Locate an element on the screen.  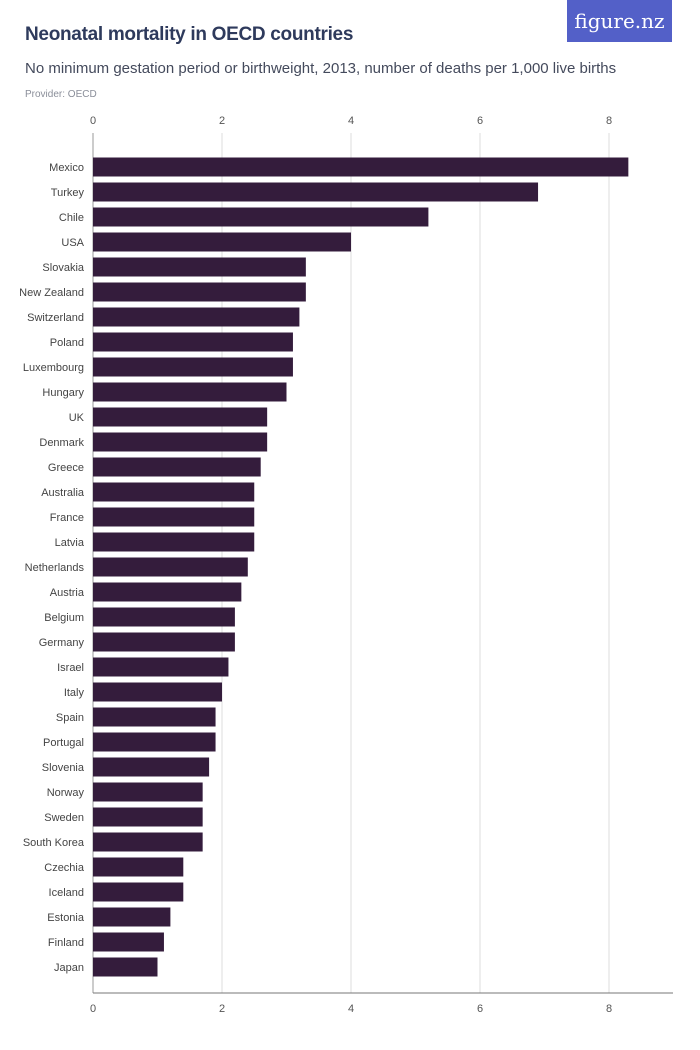
category-label: Israel is located at coordinates (70, 668).